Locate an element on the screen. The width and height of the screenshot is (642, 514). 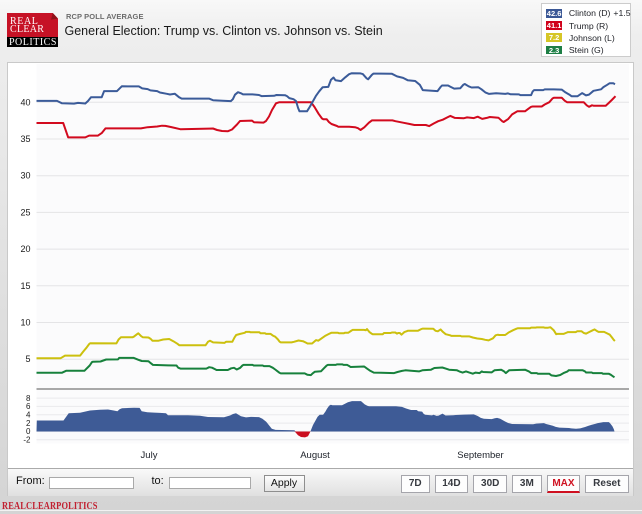
svg-text: -2 is located at coordinates (27, 440).